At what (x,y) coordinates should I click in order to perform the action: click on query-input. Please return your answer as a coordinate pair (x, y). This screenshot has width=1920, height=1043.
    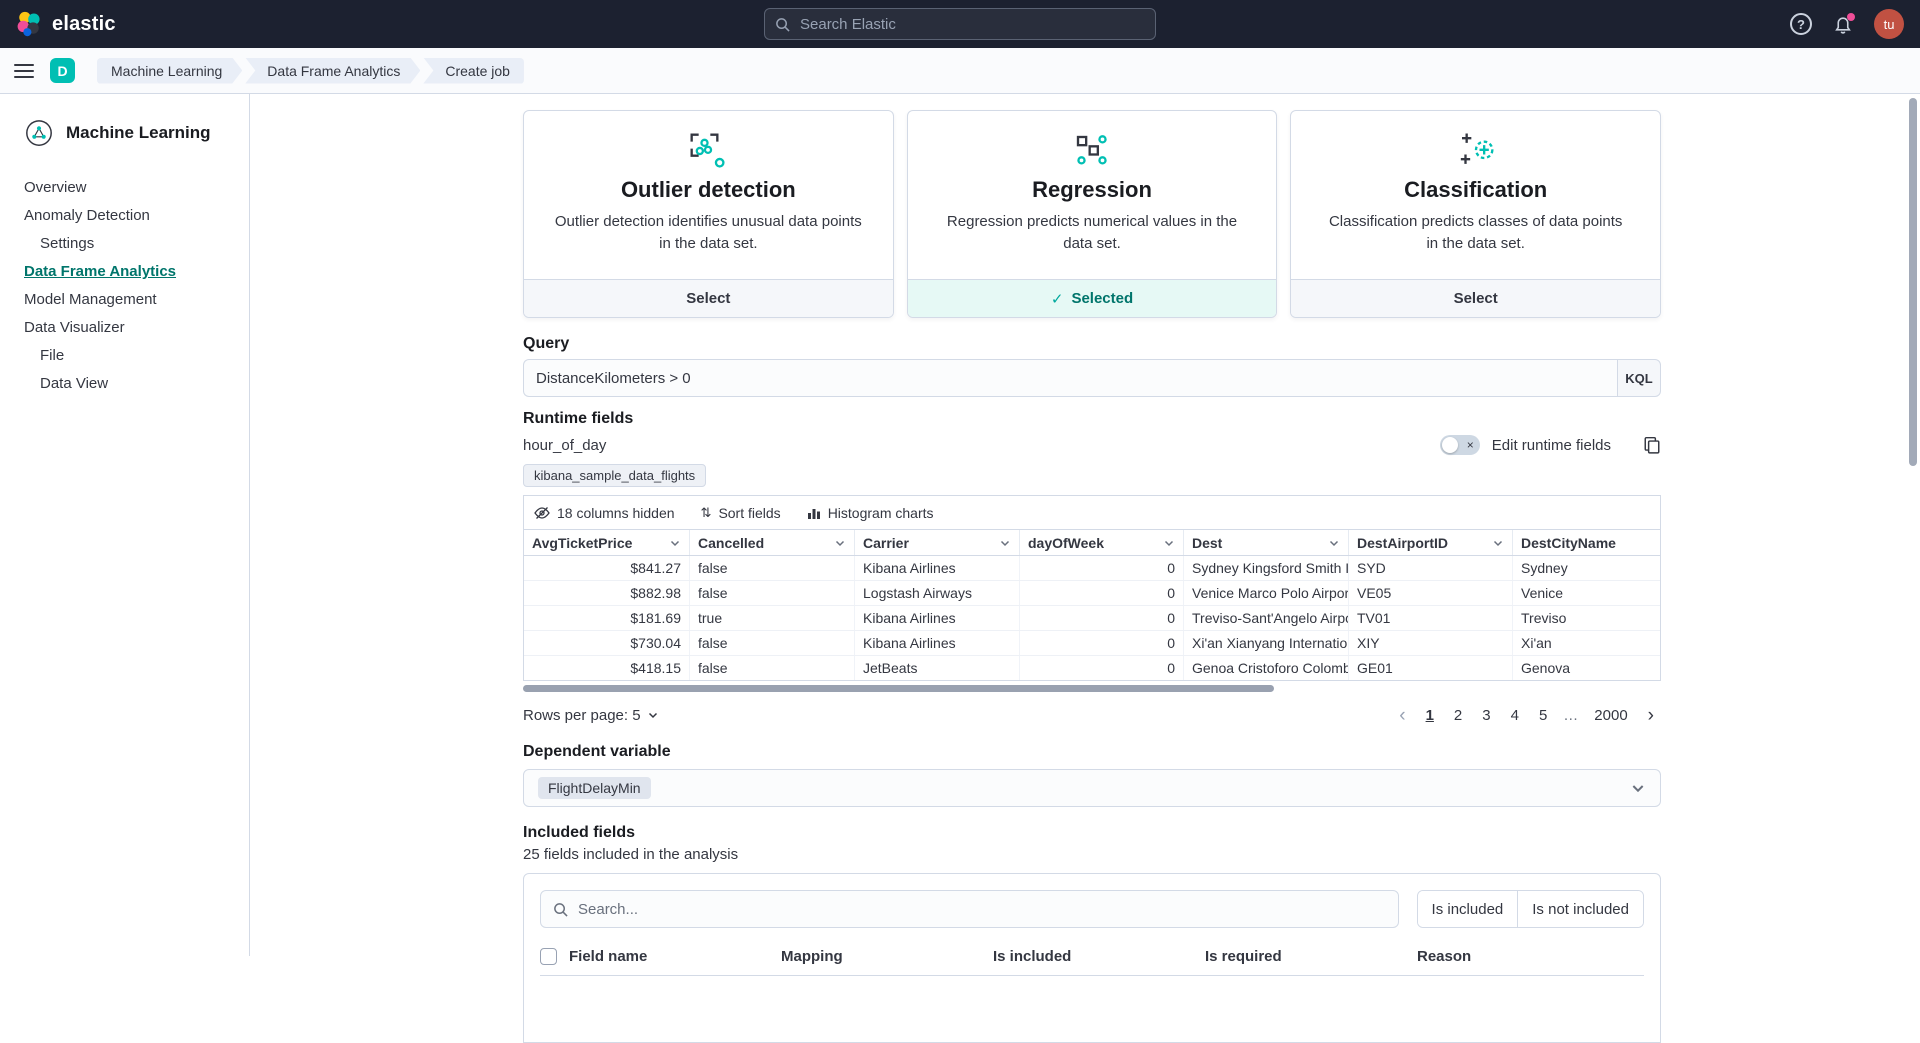
    Looking at the image, I should click on (1070, 378).